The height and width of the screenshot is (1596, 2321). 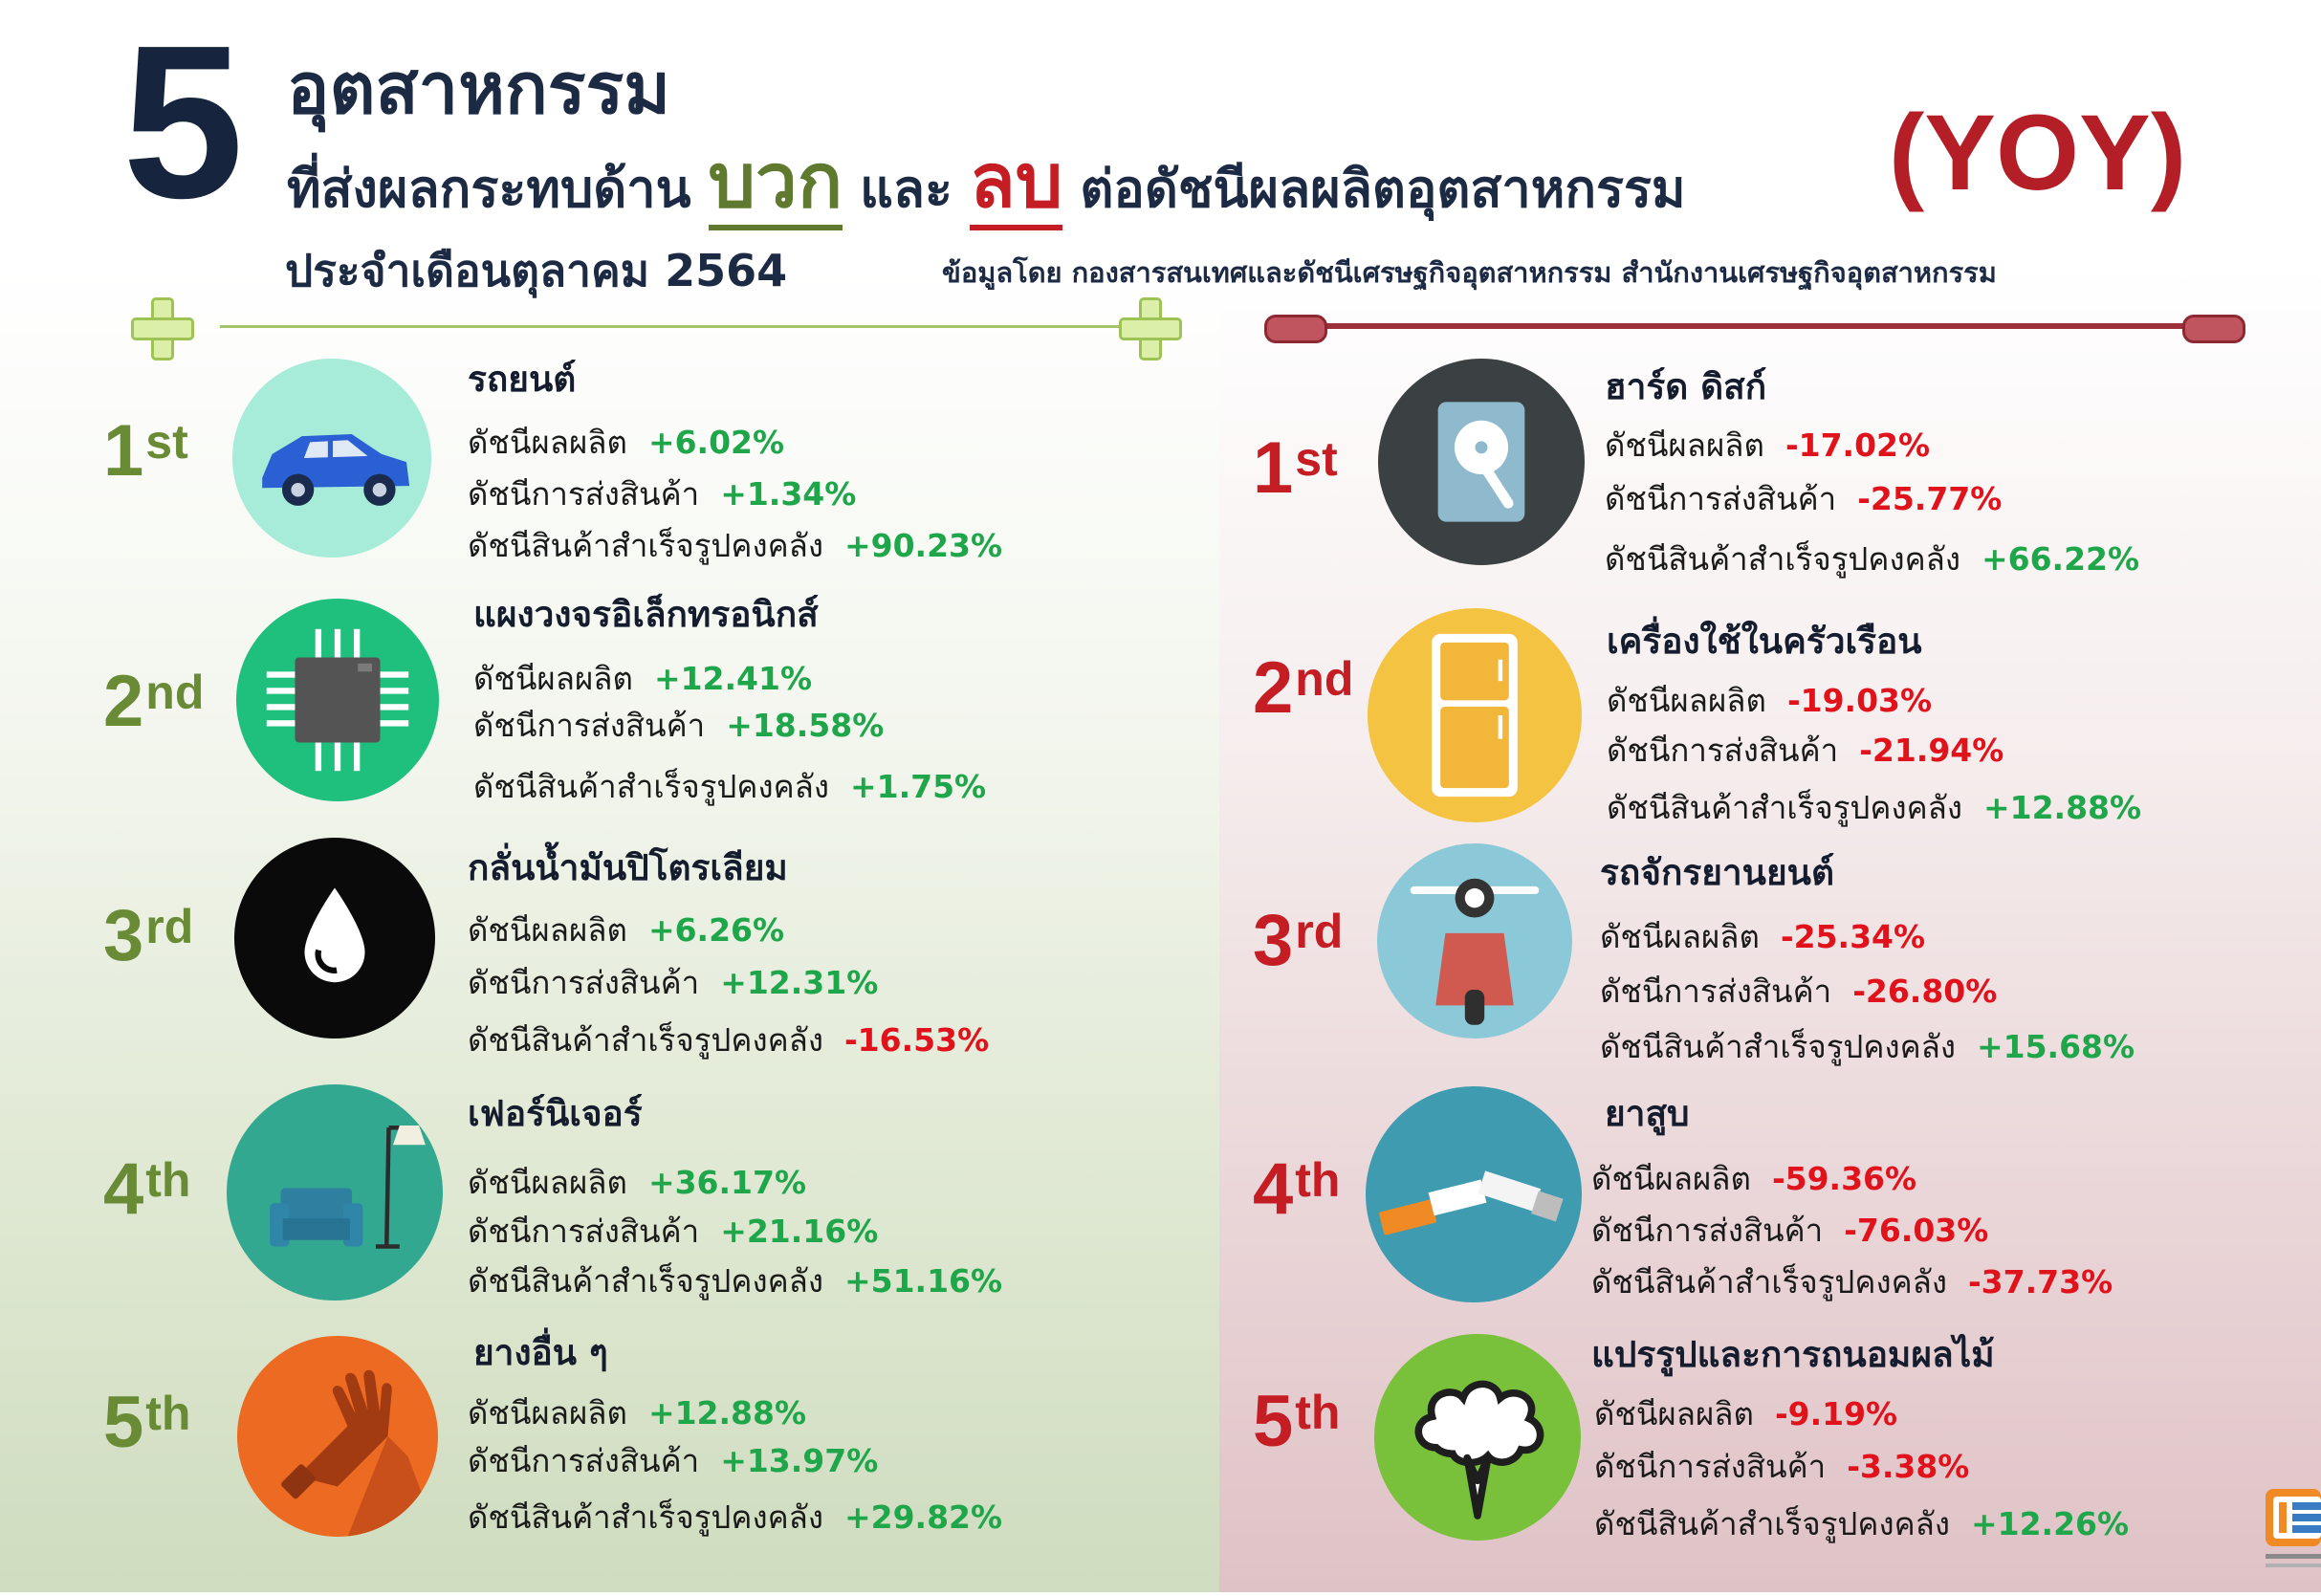 What do you see at coordinates (1799, 992) in the screenshot?
I see `shipment-line: ดัชนีการส่งสินค้า -26.80%` at bounding box center [1799, 992].